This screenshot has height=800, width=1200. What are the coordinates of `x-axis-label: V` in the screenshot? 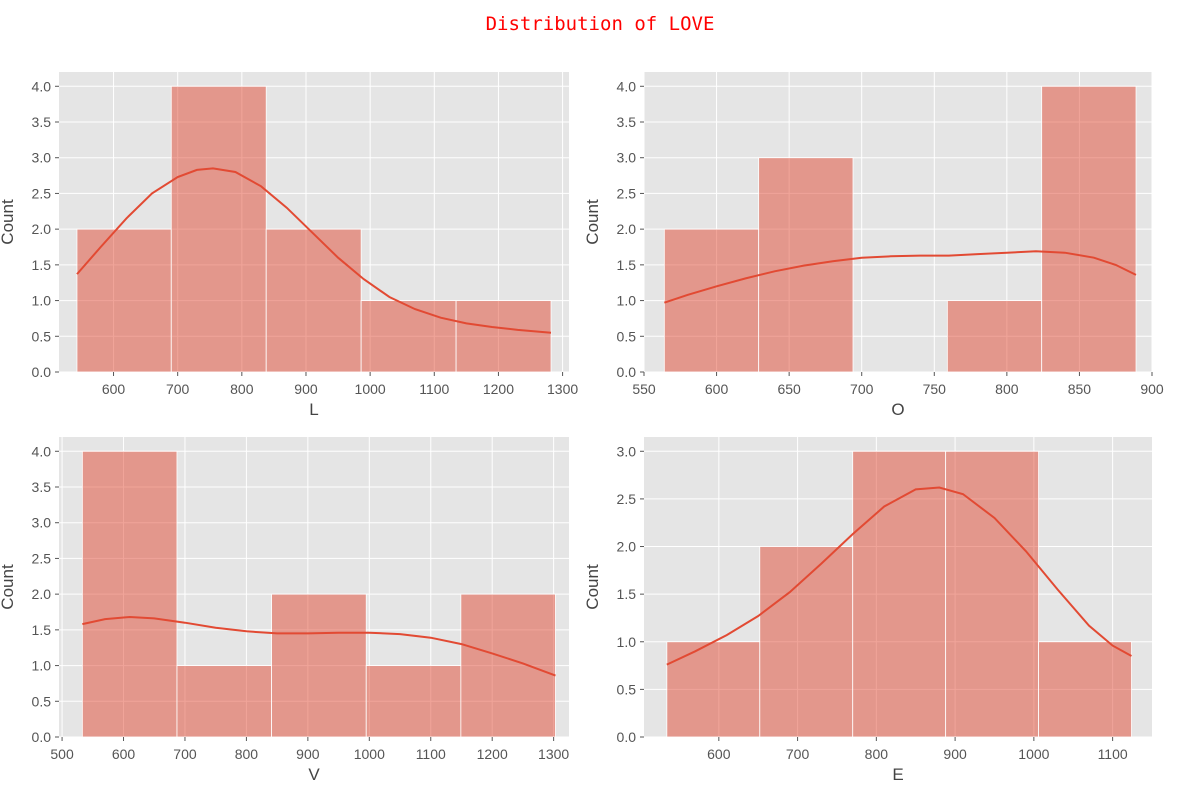 It's located at (314, 774).